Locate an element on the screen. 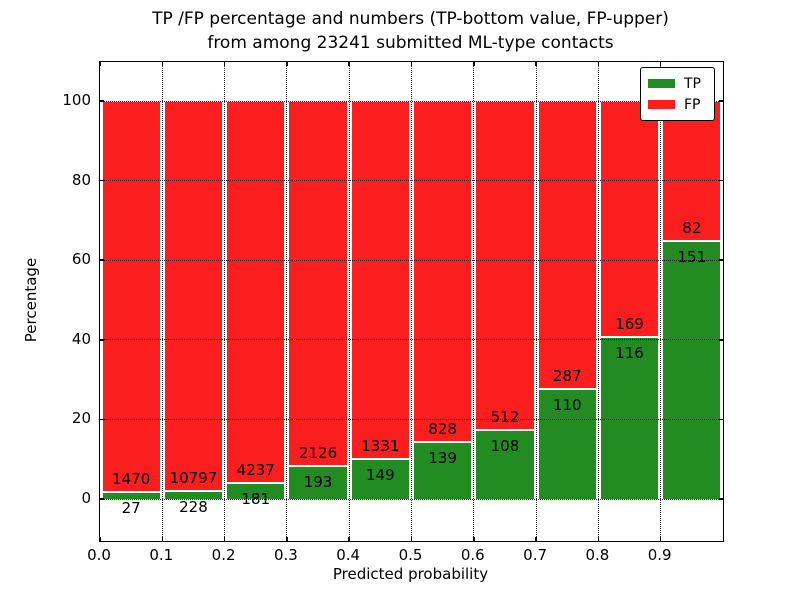 This screenshot has height=600, width=800. x-tick-label: 0.4 is located at coordinates (348, 555).